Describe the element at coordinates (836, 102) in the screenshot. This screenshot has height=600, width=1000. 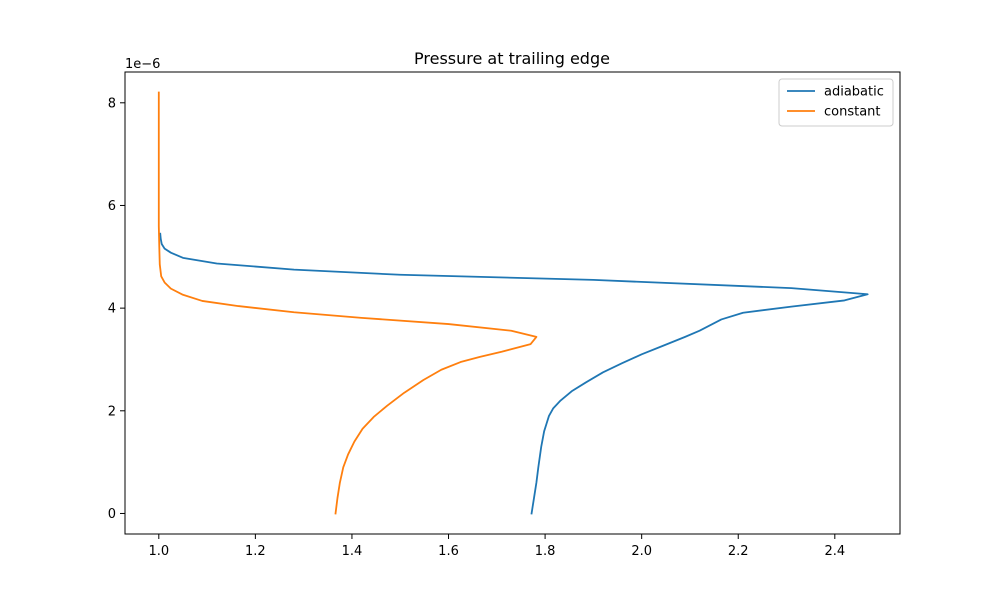
I see `legend: adiabatic constant` at that location.